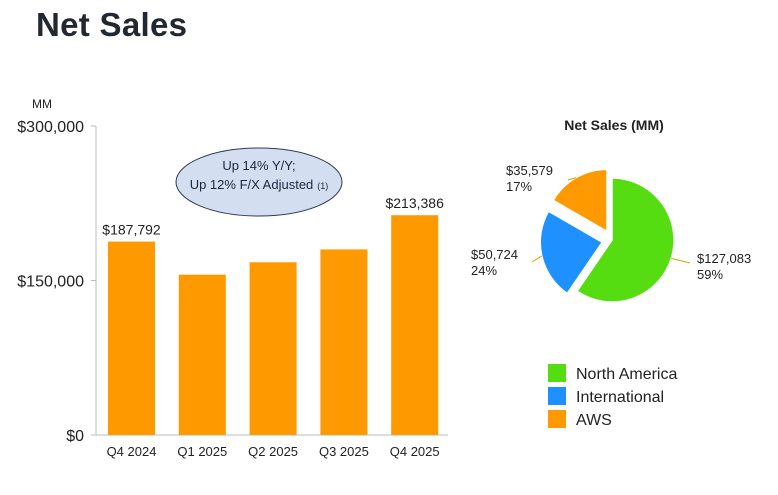 This screenshot has height=495, width=778. What do you see at coordinates (494, 254) in the screenshot?
I see `pie-value-label: $50,724` at bounding box center [494, 254].